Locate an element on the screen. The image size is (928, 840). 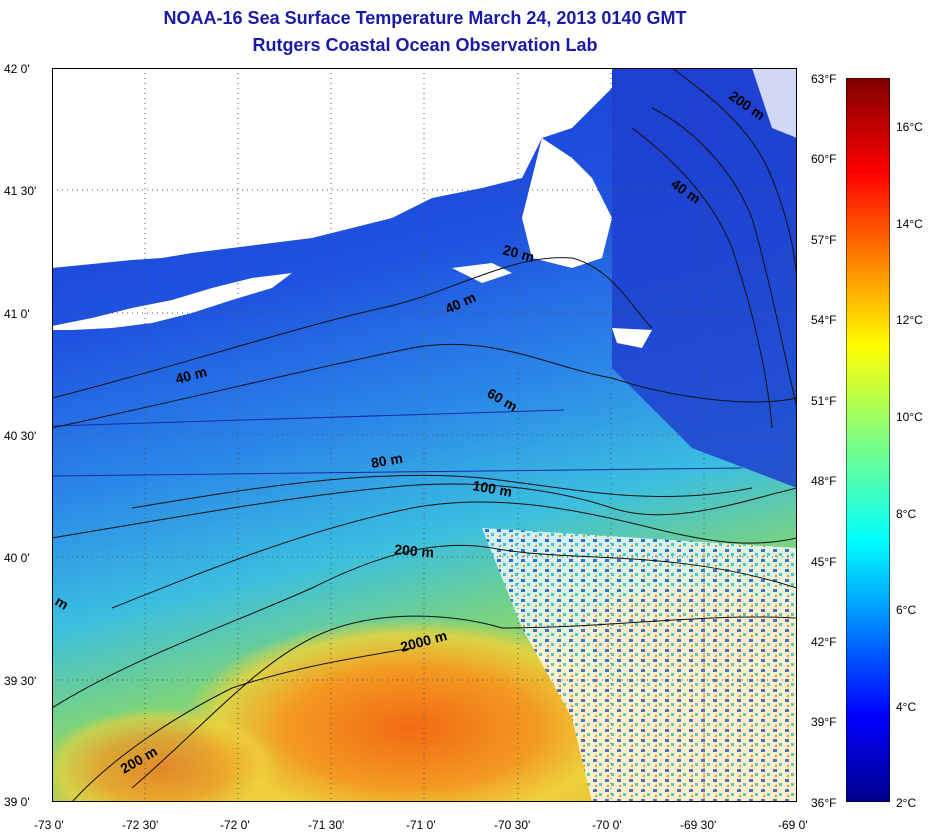
celsius-label: 6°C is located at coordinates (906, 610).